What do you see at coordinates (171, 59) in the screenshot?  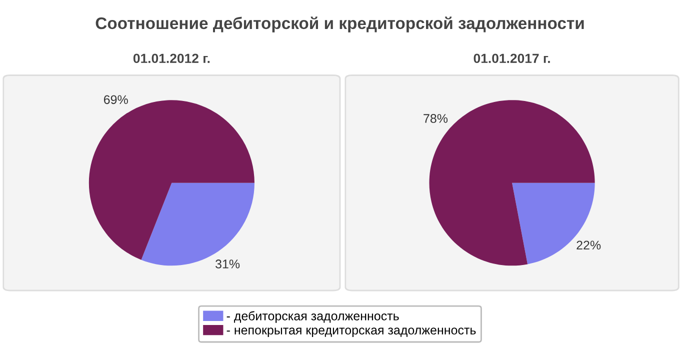 I see `chart-subtitle: 01.01.2012 г.` at bounding box center [171, 59].